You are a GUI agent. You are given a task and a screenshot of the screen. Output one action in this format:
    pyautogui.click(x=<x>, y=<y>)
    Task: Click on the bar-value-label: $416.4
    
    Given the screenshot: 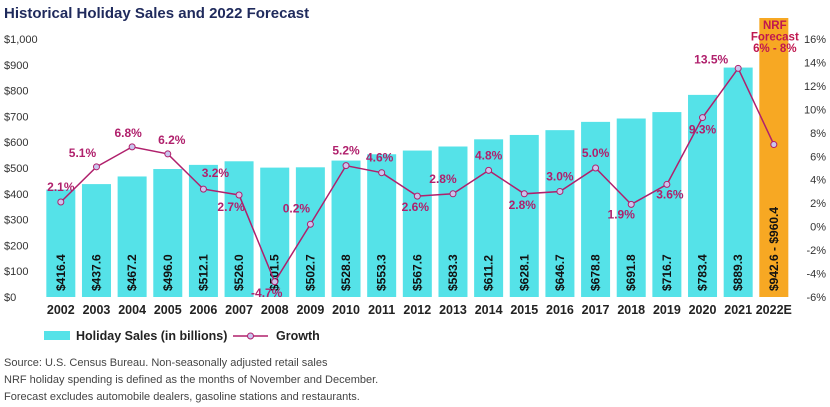 What is the action you would take?
    pyautogui.click(x=61, y=272)
    